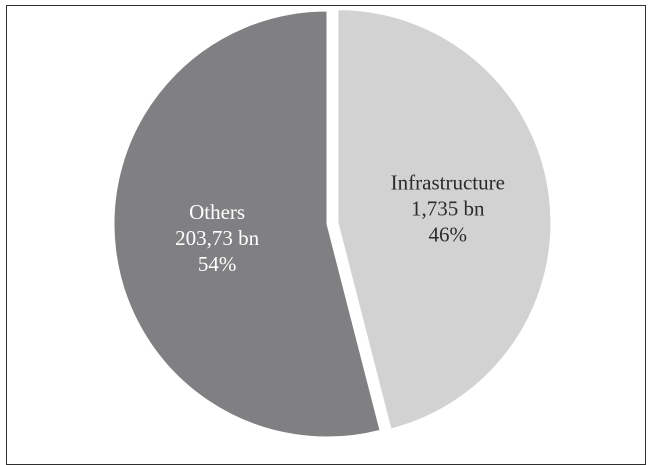  What do you see at coordinates (448, 235) in the screenshot?
I see `slice-label-percent: 46%` at bounding box center [448, 235].